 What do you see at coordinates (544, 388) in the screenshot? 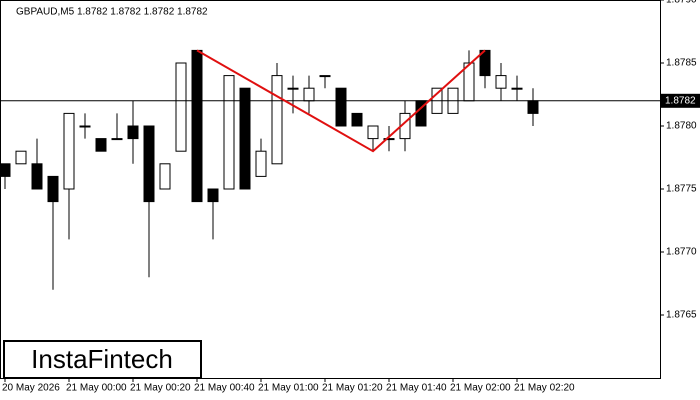
I see `x-tick-label: 21 May 02:20` at bounding box center [544, 388].